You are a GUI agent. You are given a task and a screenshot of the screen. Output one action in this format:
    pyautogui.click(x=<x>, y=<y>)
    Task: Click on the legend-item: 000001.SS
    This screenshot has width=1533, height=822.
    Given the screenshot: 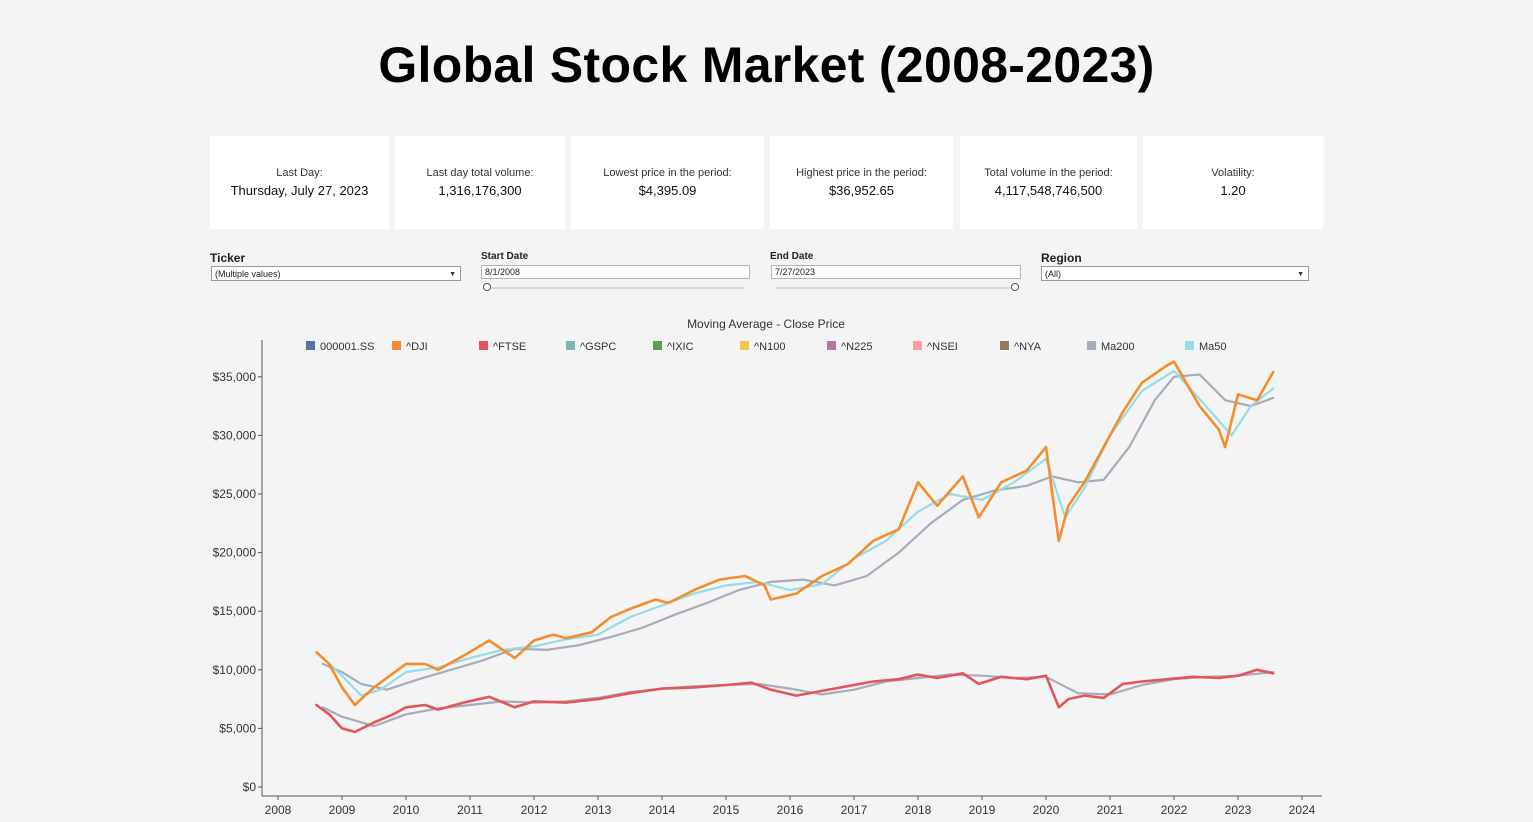 What is the action you would take?
    pyautogui.click(x=340, y=347)
    